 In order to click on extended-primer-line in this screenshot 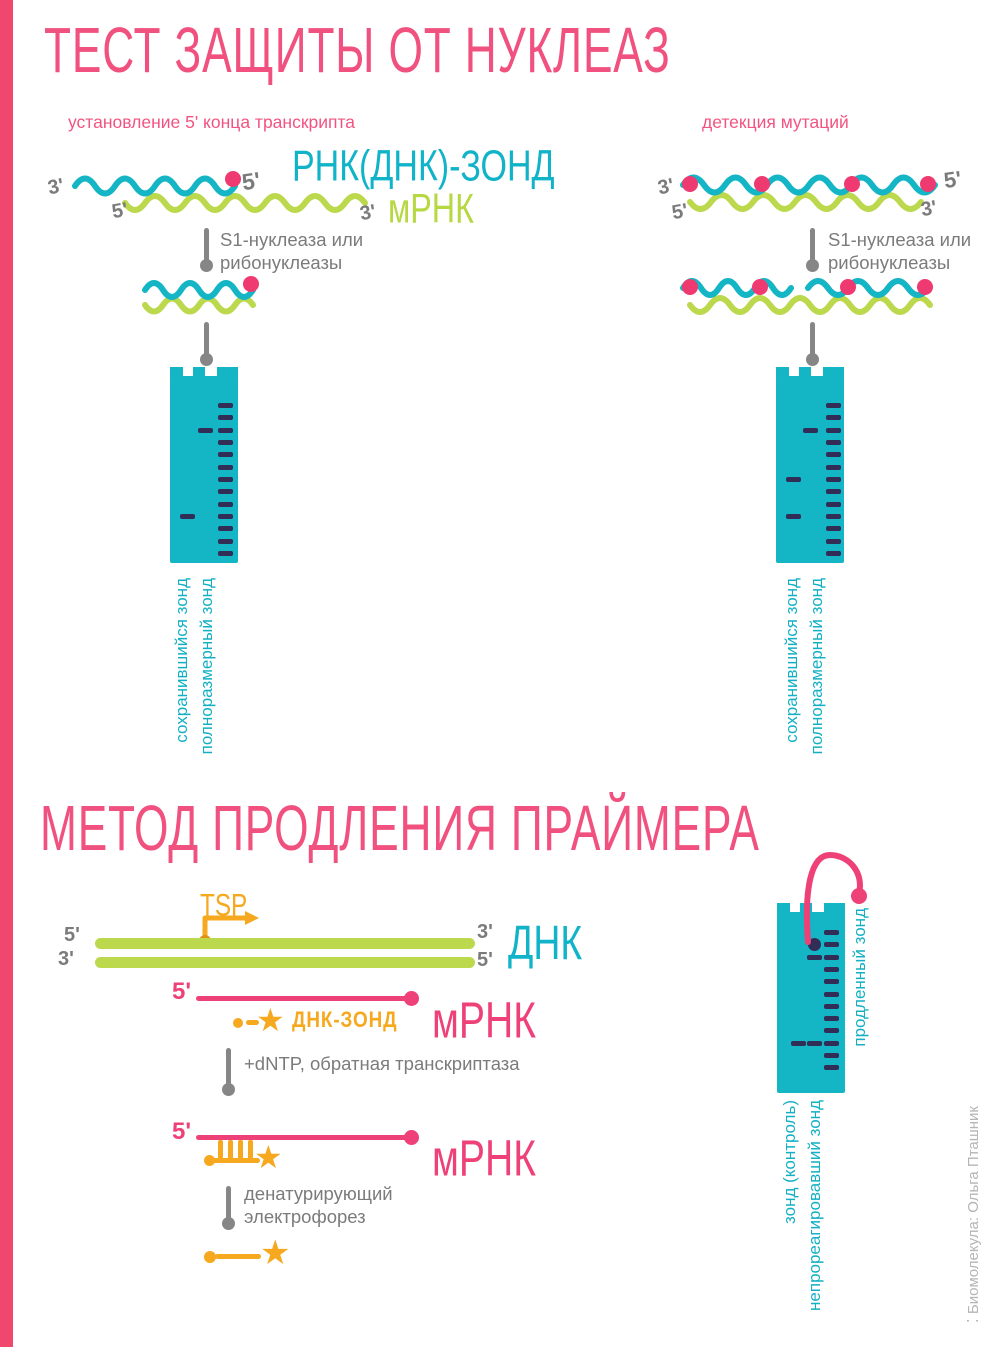, I will do `click(235, 1160)`.